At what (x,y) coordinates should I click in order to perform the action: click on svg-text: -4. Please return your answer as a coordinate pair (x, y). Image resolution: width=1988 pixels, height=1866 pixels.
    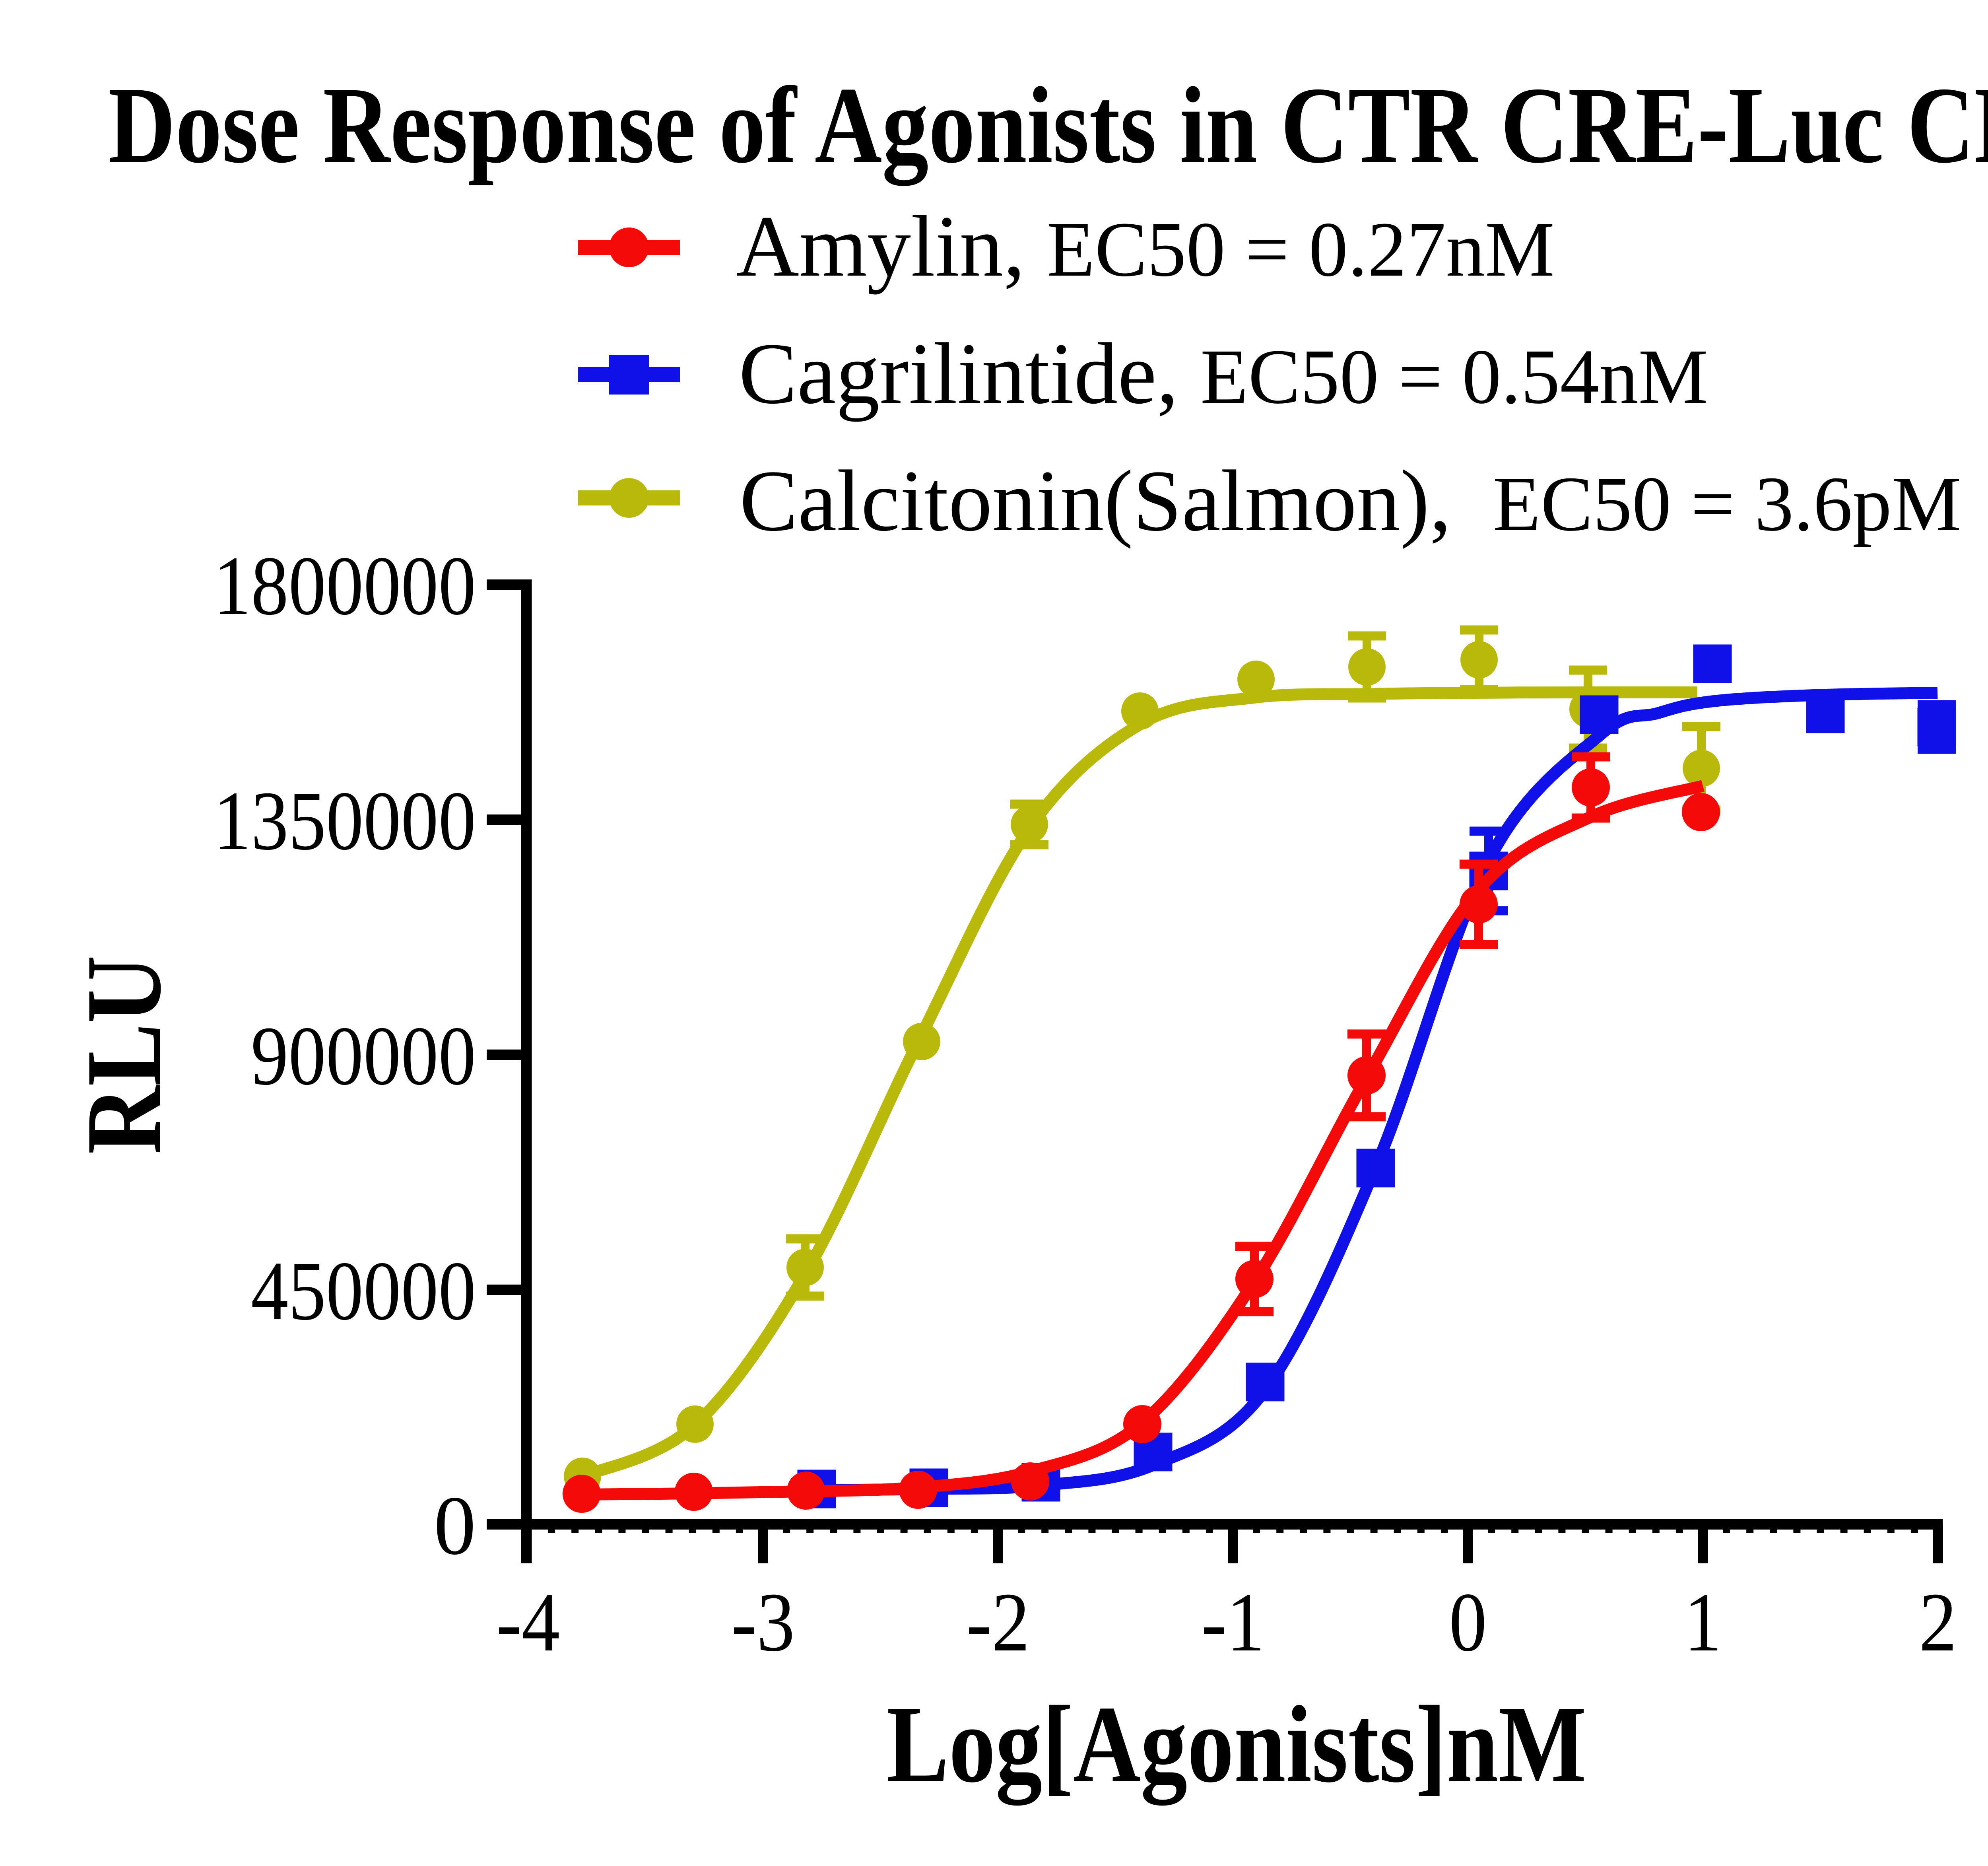
    Looking at the image, I should click on (528, 1622).